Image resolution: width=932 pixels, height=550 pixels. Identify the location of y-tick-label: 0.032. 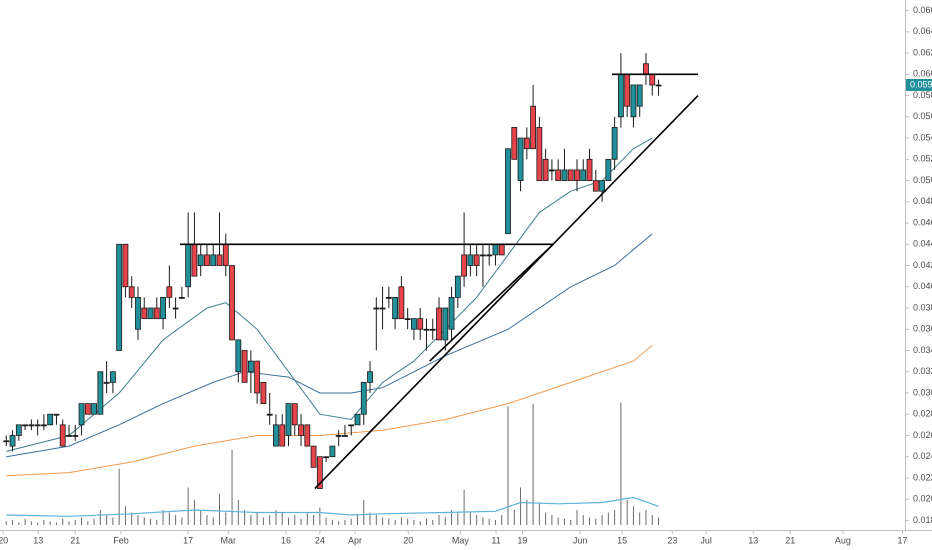
(922, 371).